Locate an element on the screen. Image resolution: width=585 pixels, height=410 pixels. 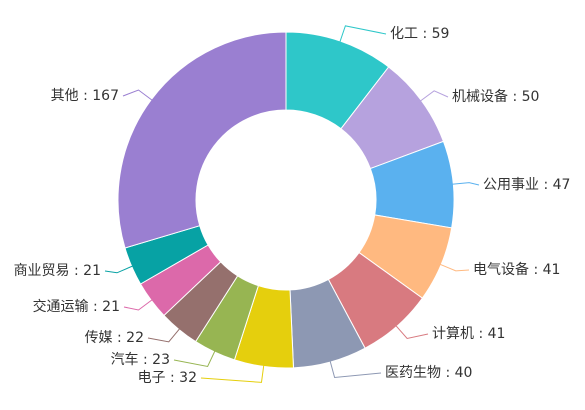
slice-label-8: 传媒 : 22 is located at coordinates (114, 338).